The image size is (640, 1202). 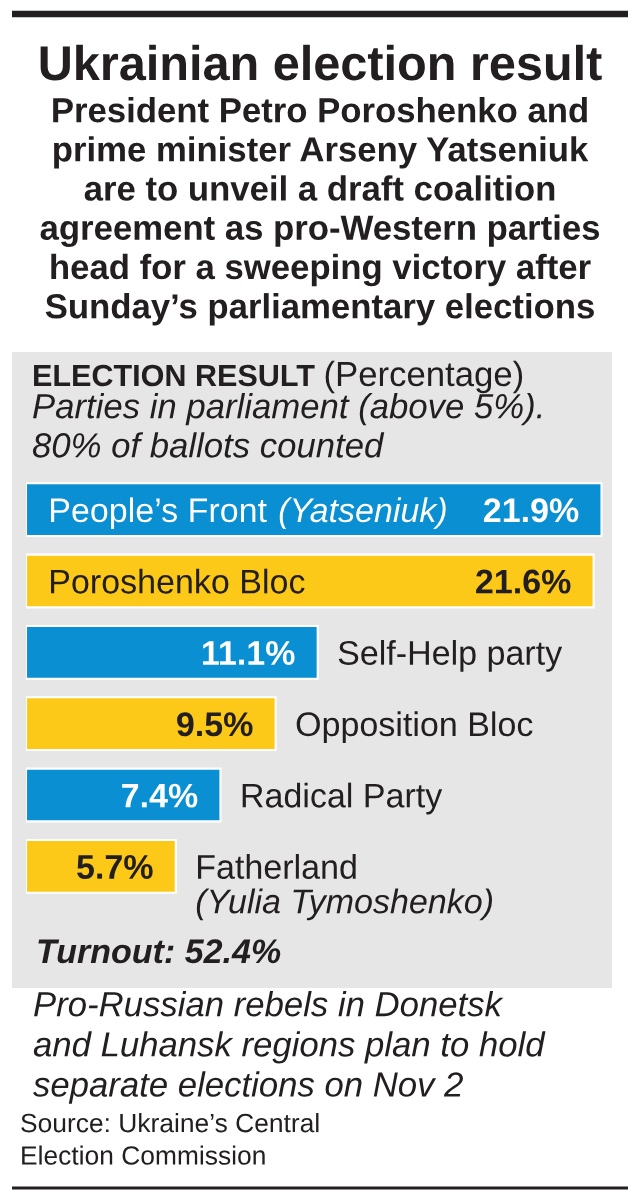 I want to click on text: Turnout: 52.4%, so click(x=159, y=951).